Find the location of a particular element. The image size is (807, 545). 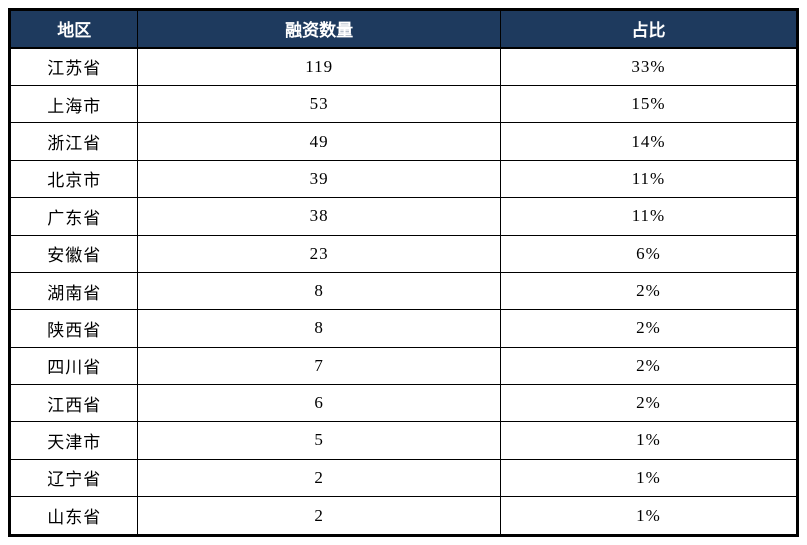

table-row: 江西省 6 2% is located at coordinates (403, 403).